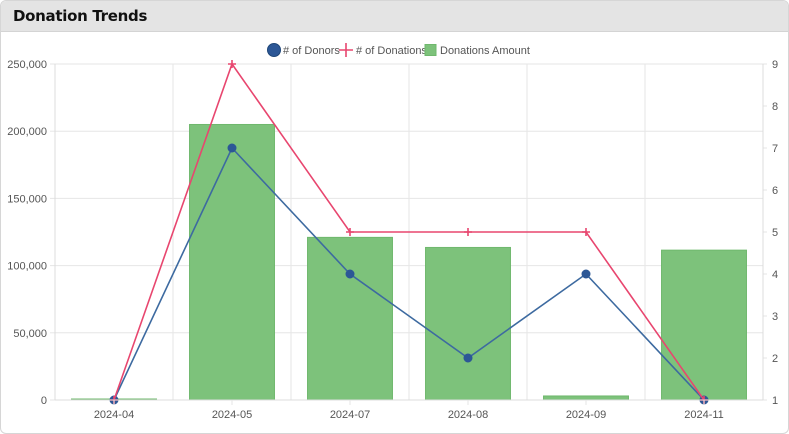 Image resolution: width=789 pixels, height=434 pixels. Describe the element at coordinates (30, 334) in the screenshot. I see `y-left-tick-label: 50,000` at that location.